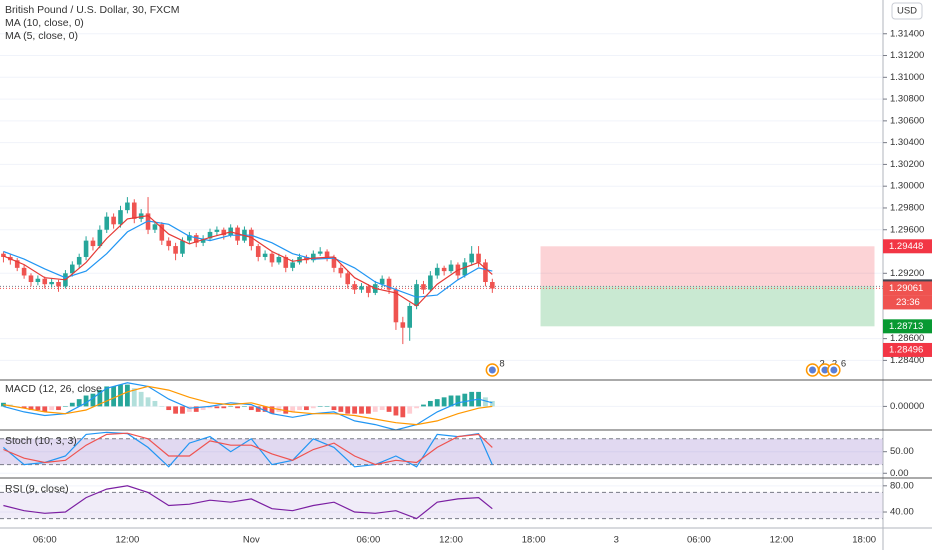  I want to click on y-tick-label: 1.31000, so click(907, 77).